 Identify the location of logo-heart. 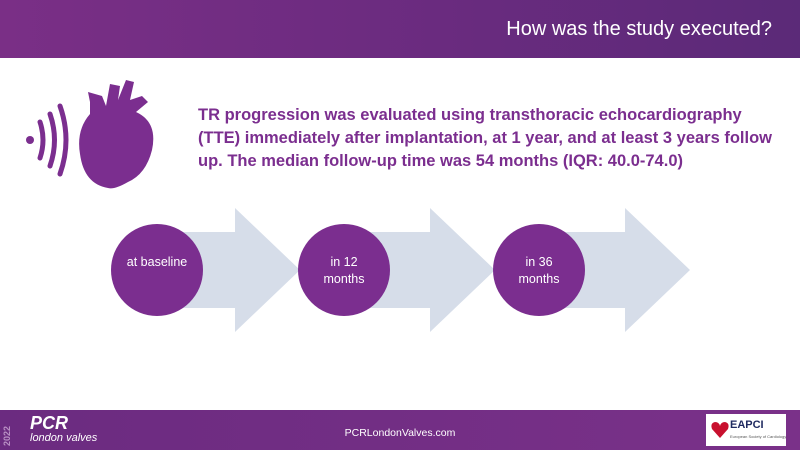
(720, 430).